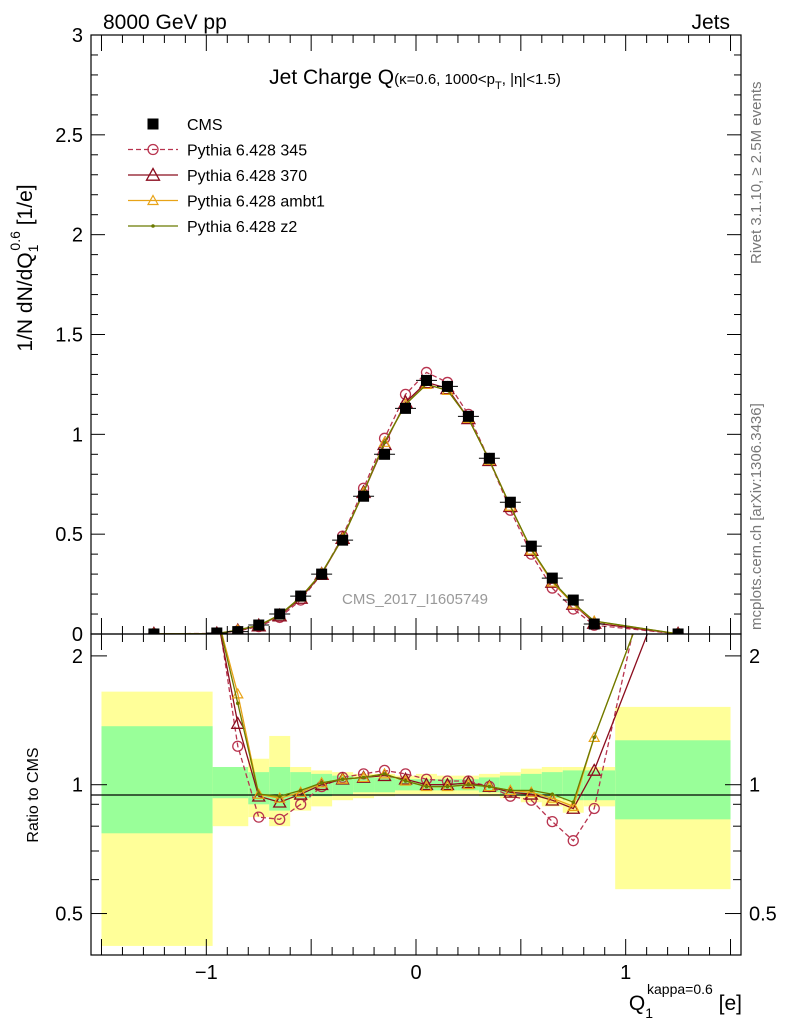 This screenshot has width=786, height=1024. I want to click on ratio-y-tick-label-left: 2, so click(77, 657).